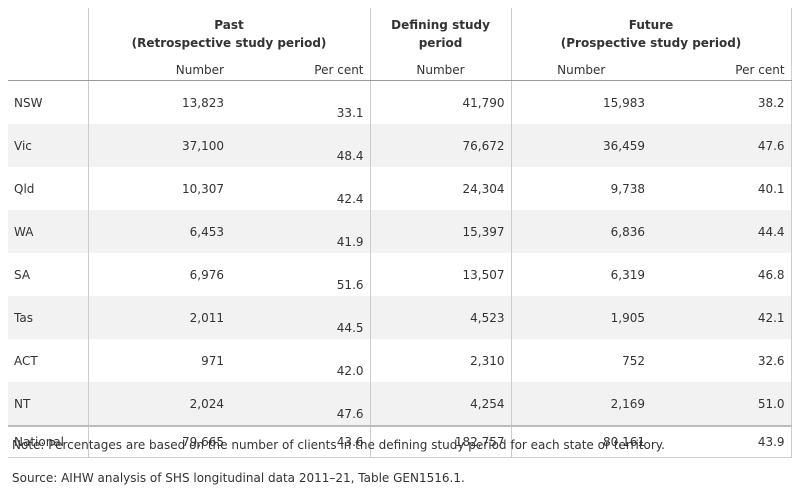 Image resolution: width=800 pixels, height=500 pixels. Describe the element at coordinates (440, 102) in the screenshot. I see `cell: 41,790` at that location.